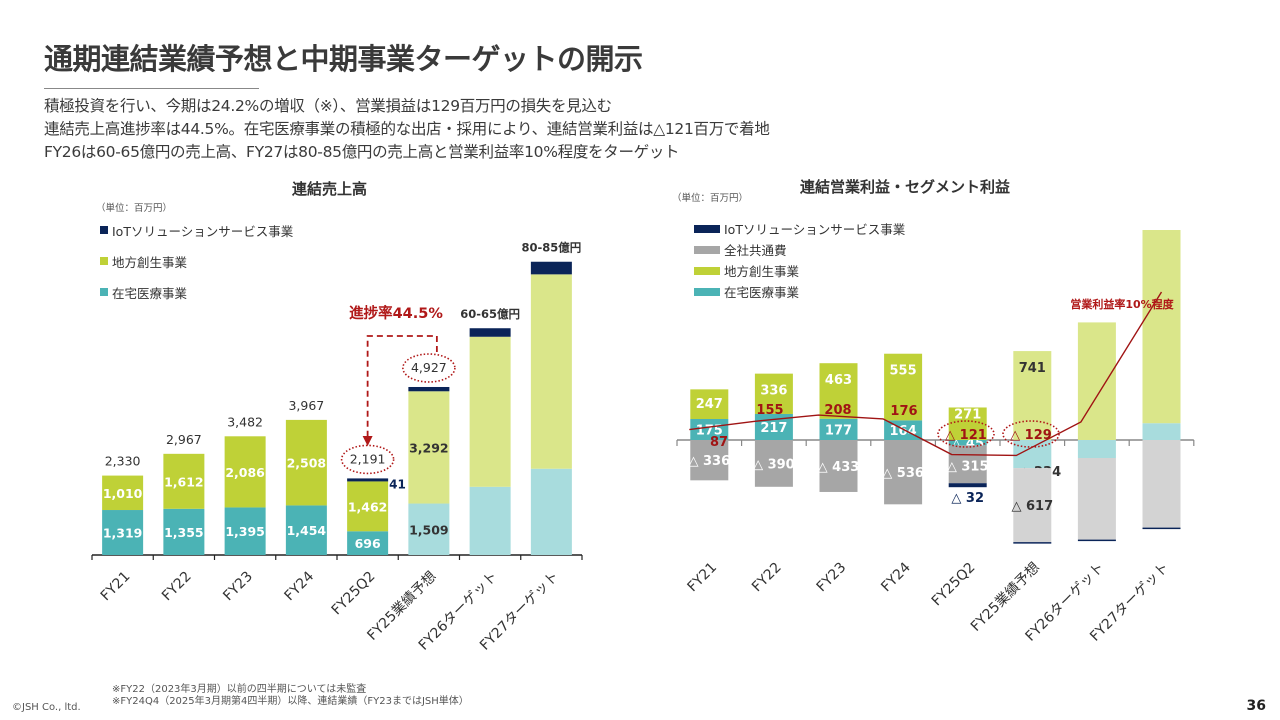 The image size is (1280, 720). Describe the element at coordinates (1122, 304) in the screenshot. I see `operating-margin-annotation: 営業利益率10%程度` at that location.